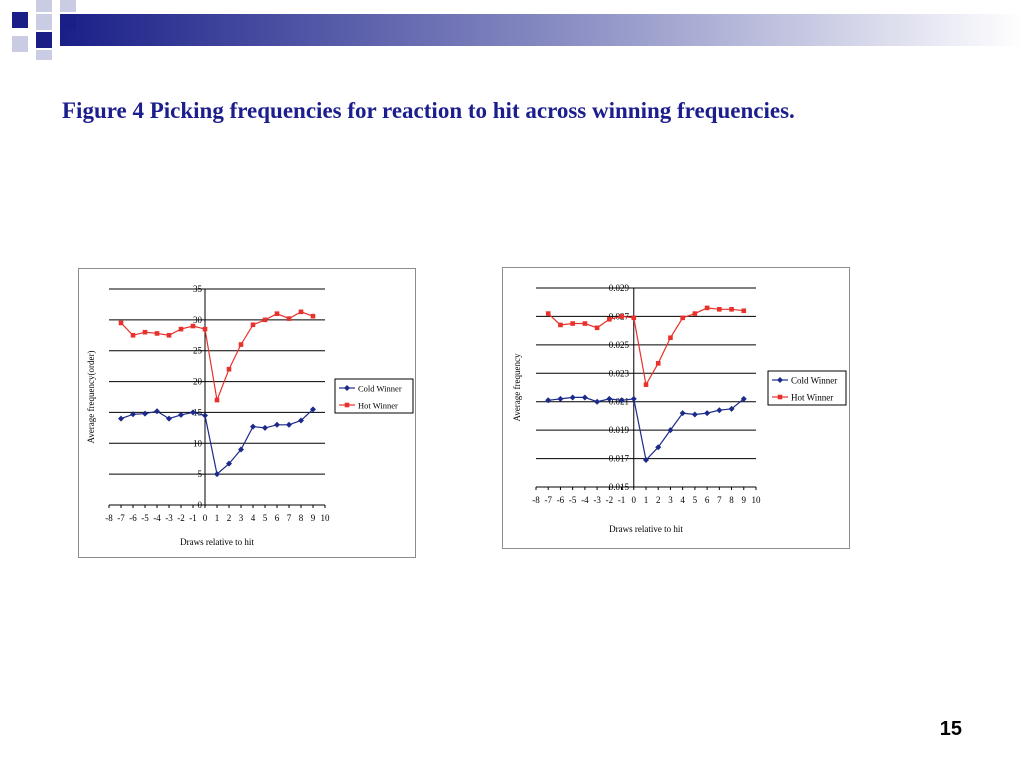  What do you see at coordinates (622, 500) in the screenshot?
I see `x-tick-label: -1` at bounding box center [622, 500].